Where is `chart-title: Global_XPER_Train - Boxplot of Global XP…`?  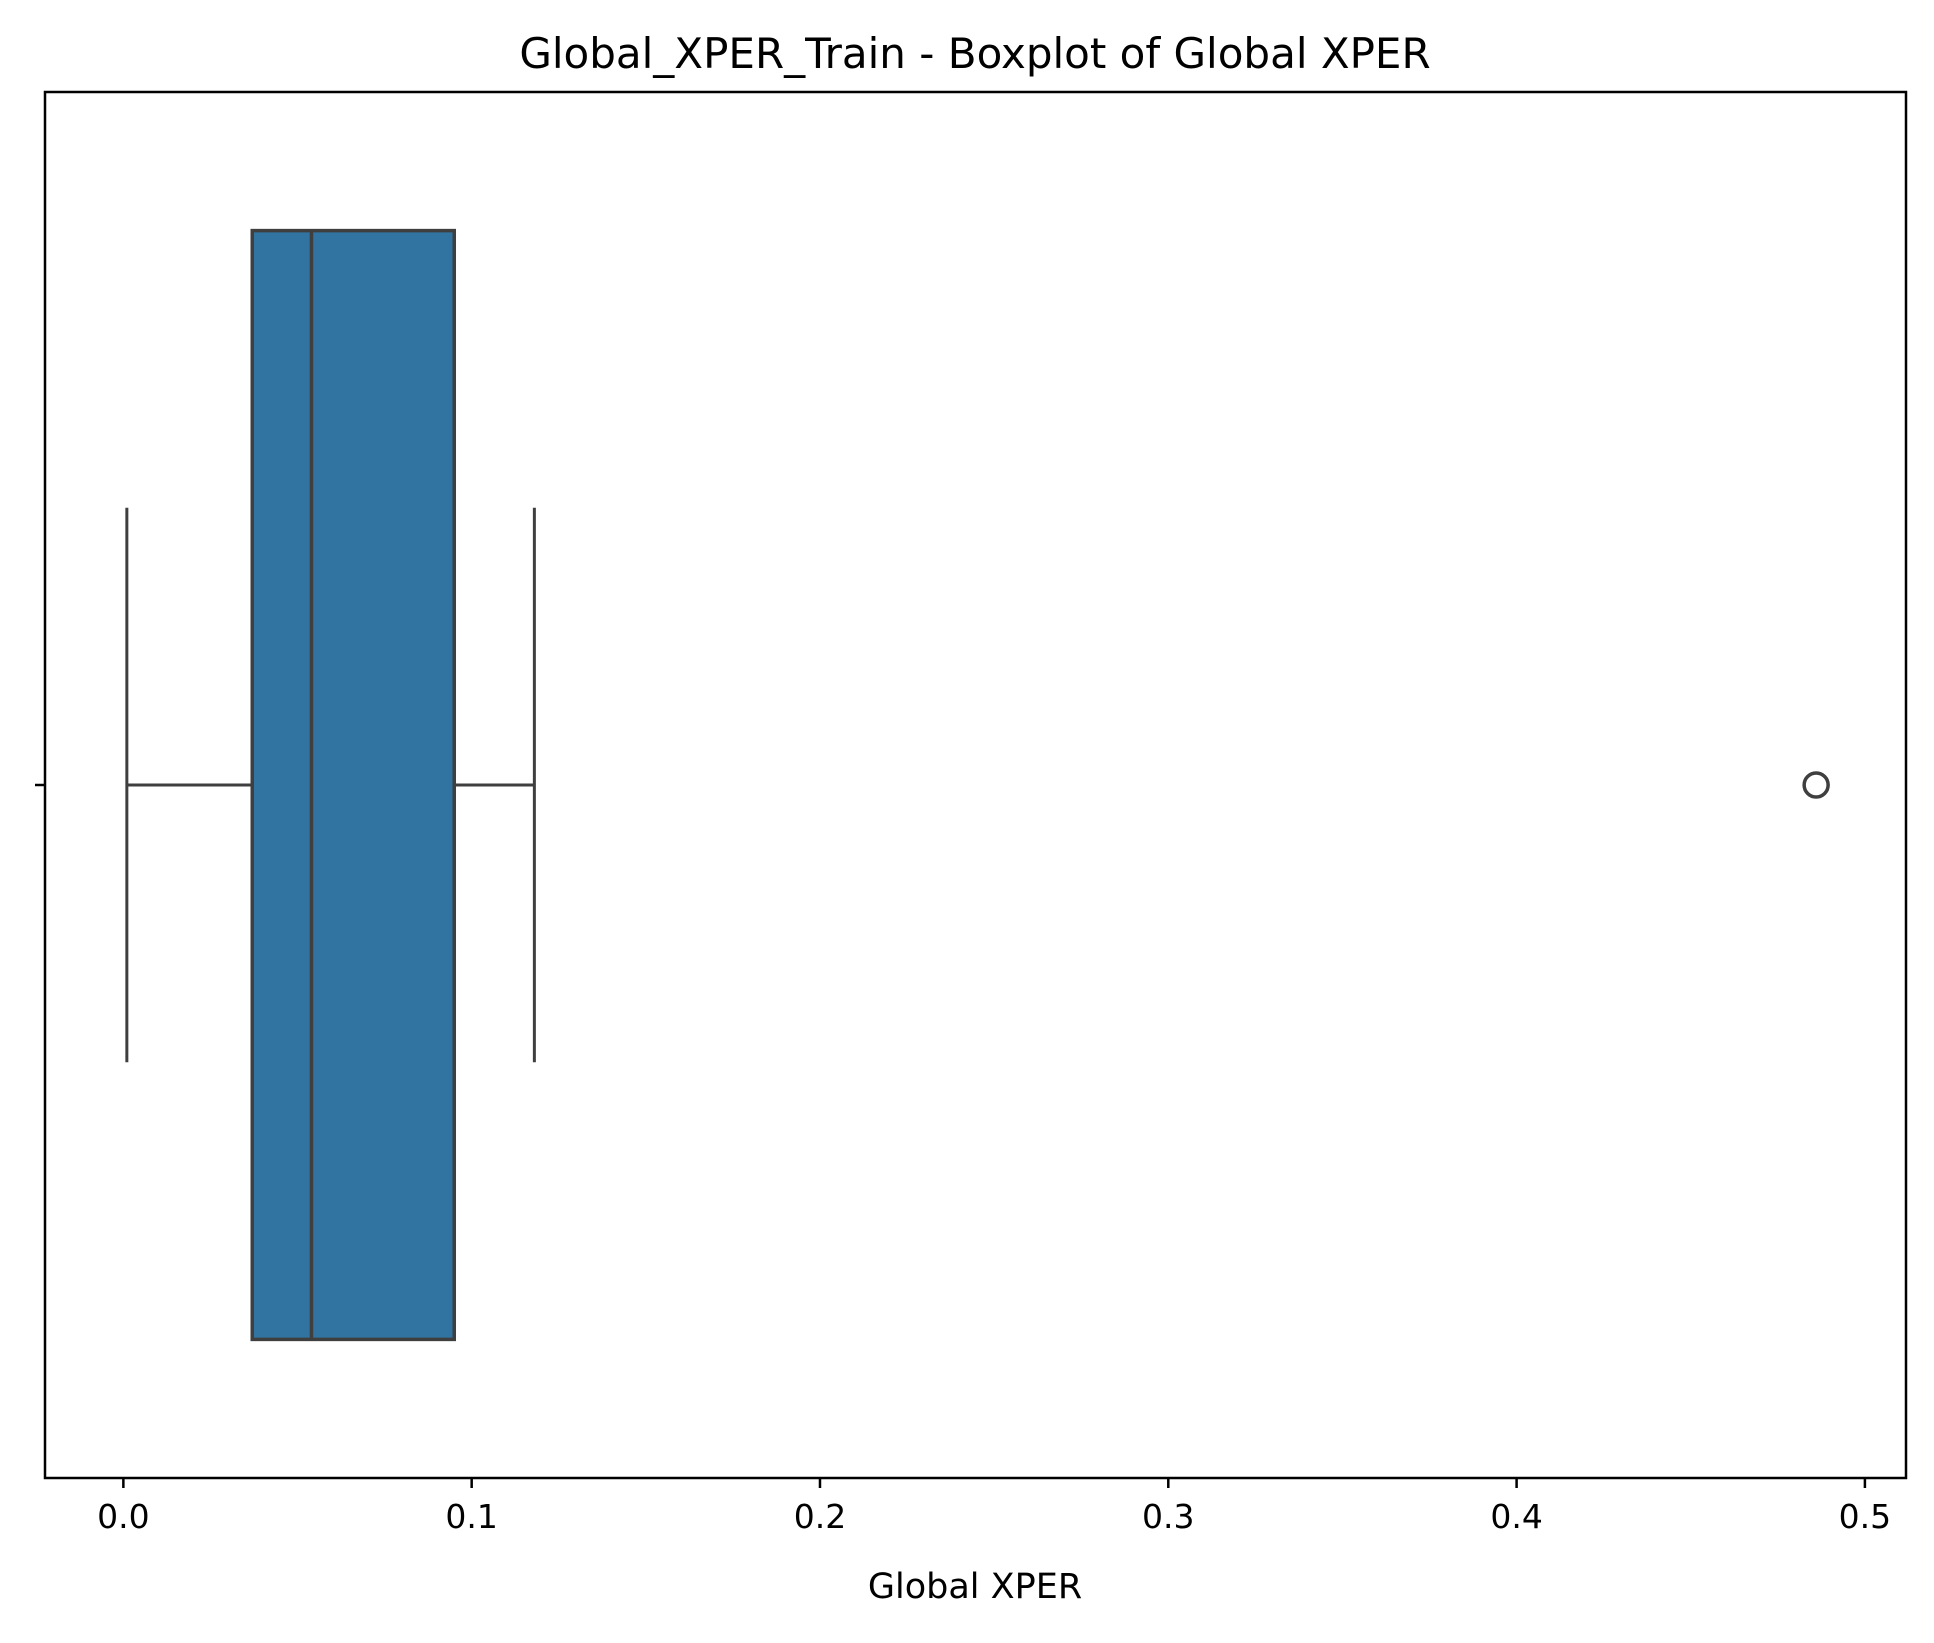
chart-title: Global_XPER_Train - Boxplot of Global XP… is located at coordinates (974, 53).